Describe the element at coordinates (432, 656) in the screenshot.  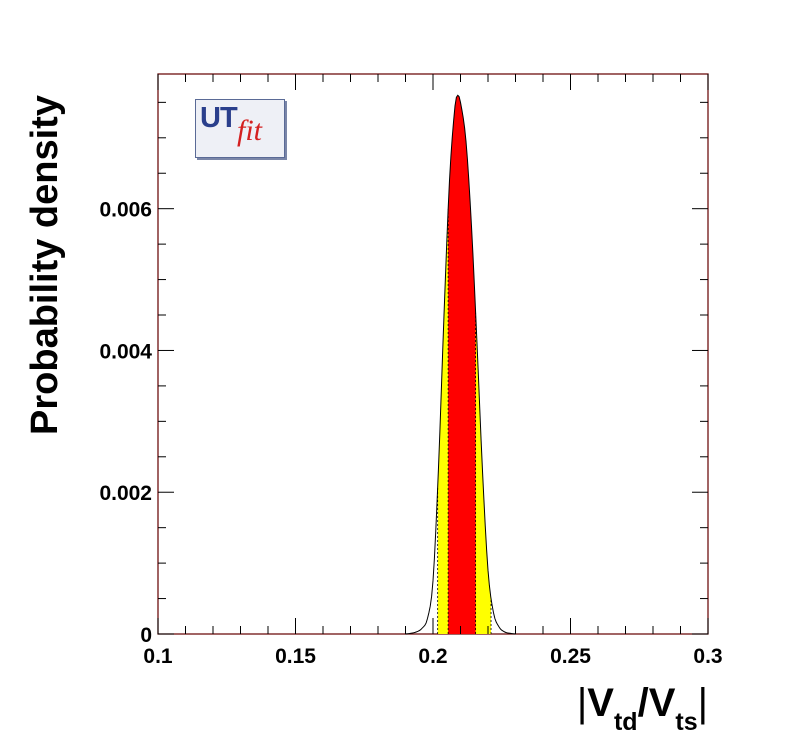
I see `x-tick-label: 0.2` at that location.